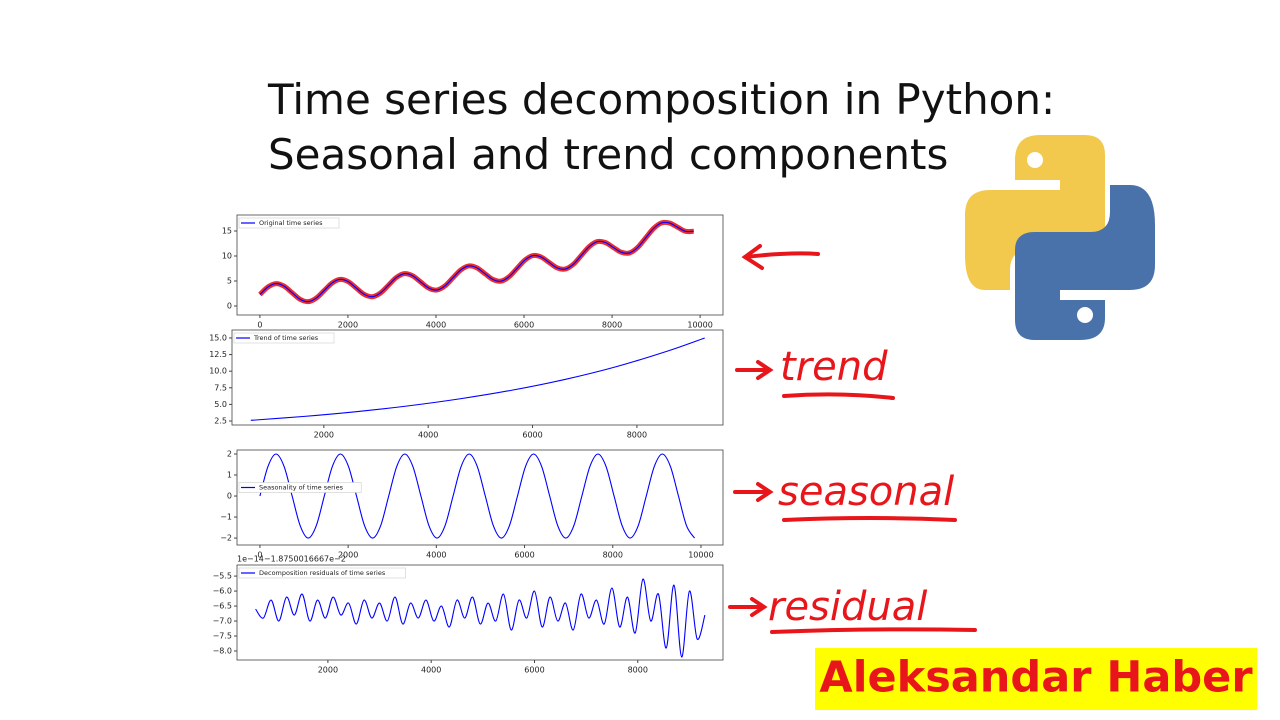 The height and width of the screenshot is (720, 1280). What do you see at coordinates (222, 576) in the screenshot?
I see `y-tick-label: −5.5` at bounding box center [222, 576].